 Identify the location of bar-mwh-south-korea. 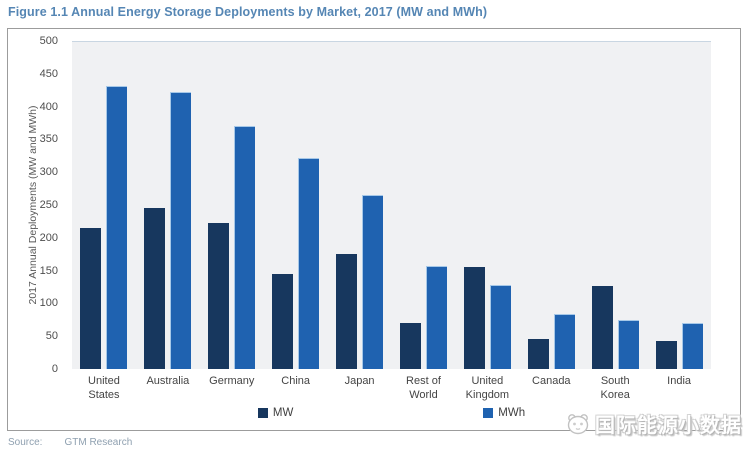
(628, 344).